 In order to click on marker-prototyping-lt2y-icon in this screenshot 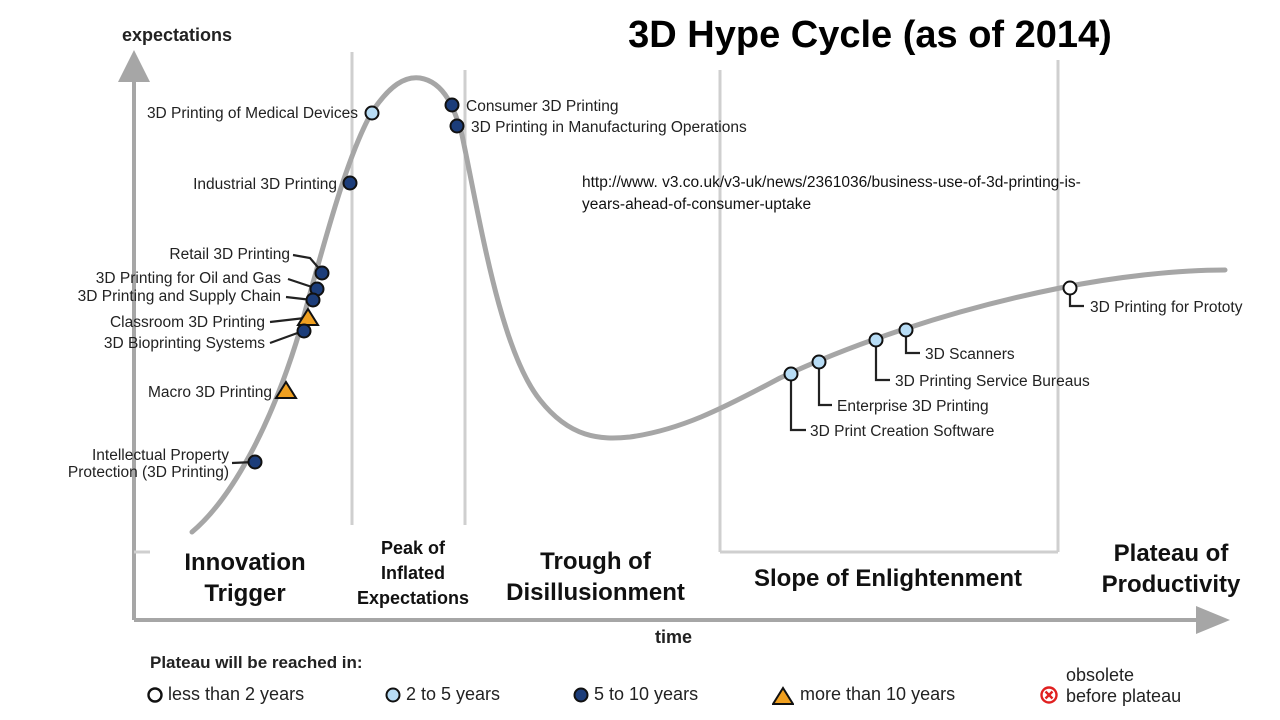, I will do `click(1070, 288)`.